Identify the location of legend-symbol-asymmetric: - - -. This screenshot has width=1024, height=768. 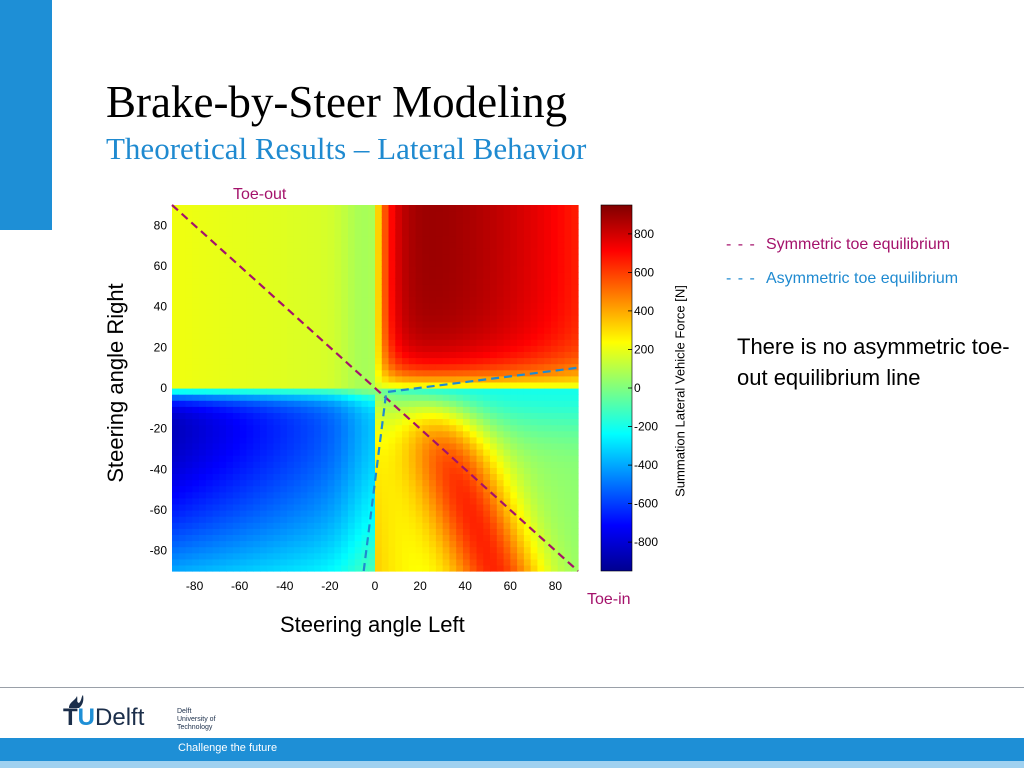
(741, 278).